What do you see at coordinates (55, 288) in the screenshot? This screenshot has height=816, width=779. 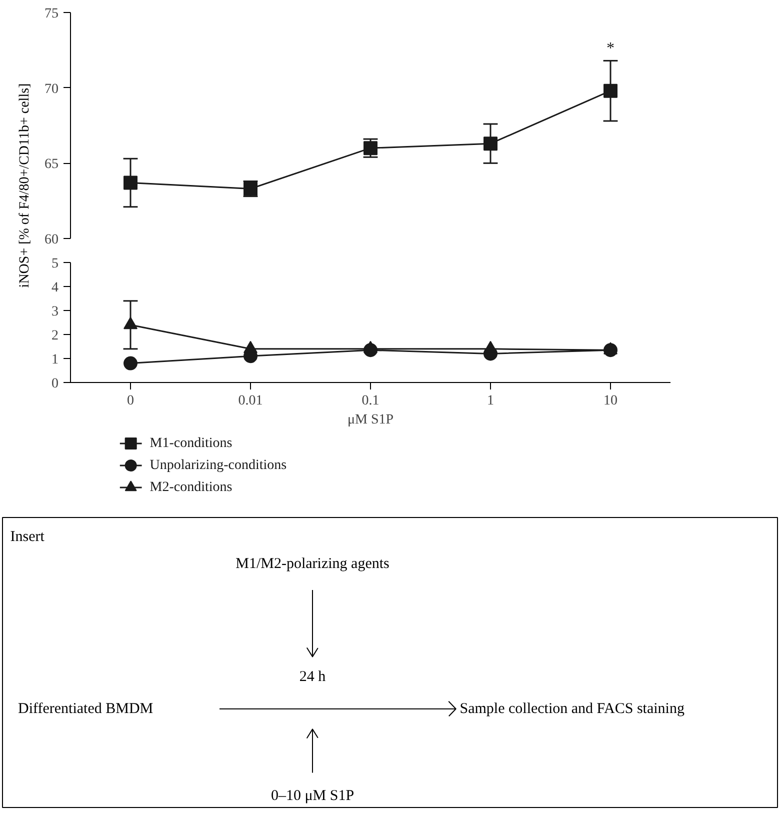 I see `y-tick-label: 4` at bounding box center [55, 288].